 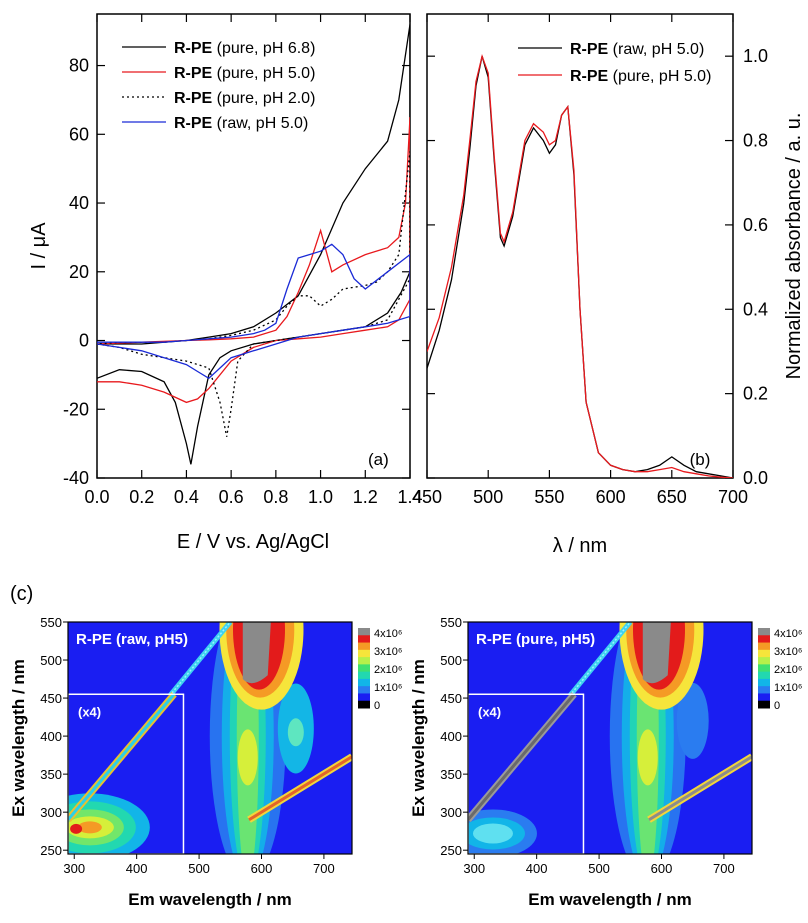 What do you see at coordinates (132, 639) in the screenshot?
I see `heatmap-title: R-PE (raw, pH5)` at bounding box center [132, 639].